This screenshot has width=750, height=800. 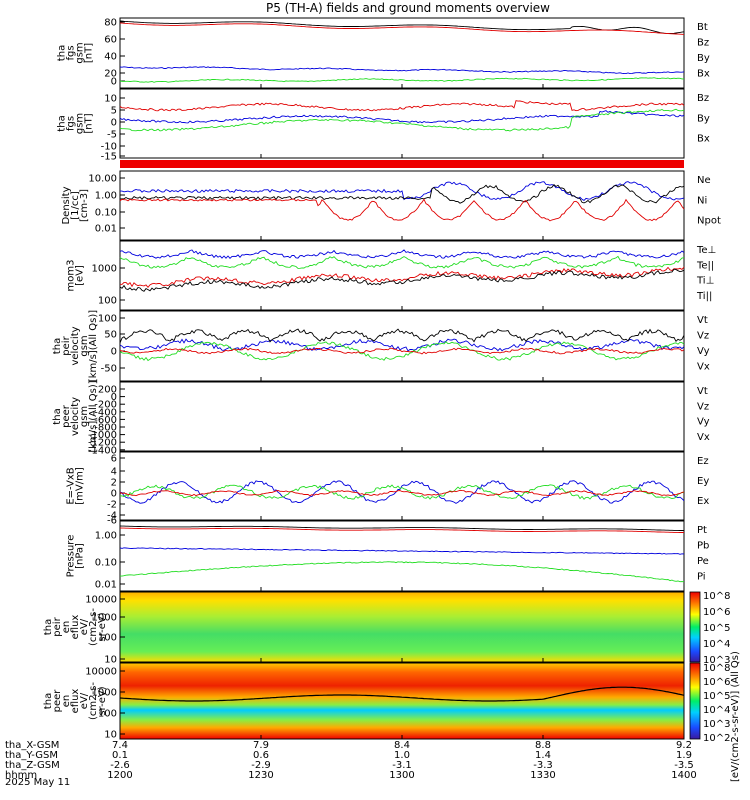 I want to click on y-tick-label: -6, so click(x=112, y=521).